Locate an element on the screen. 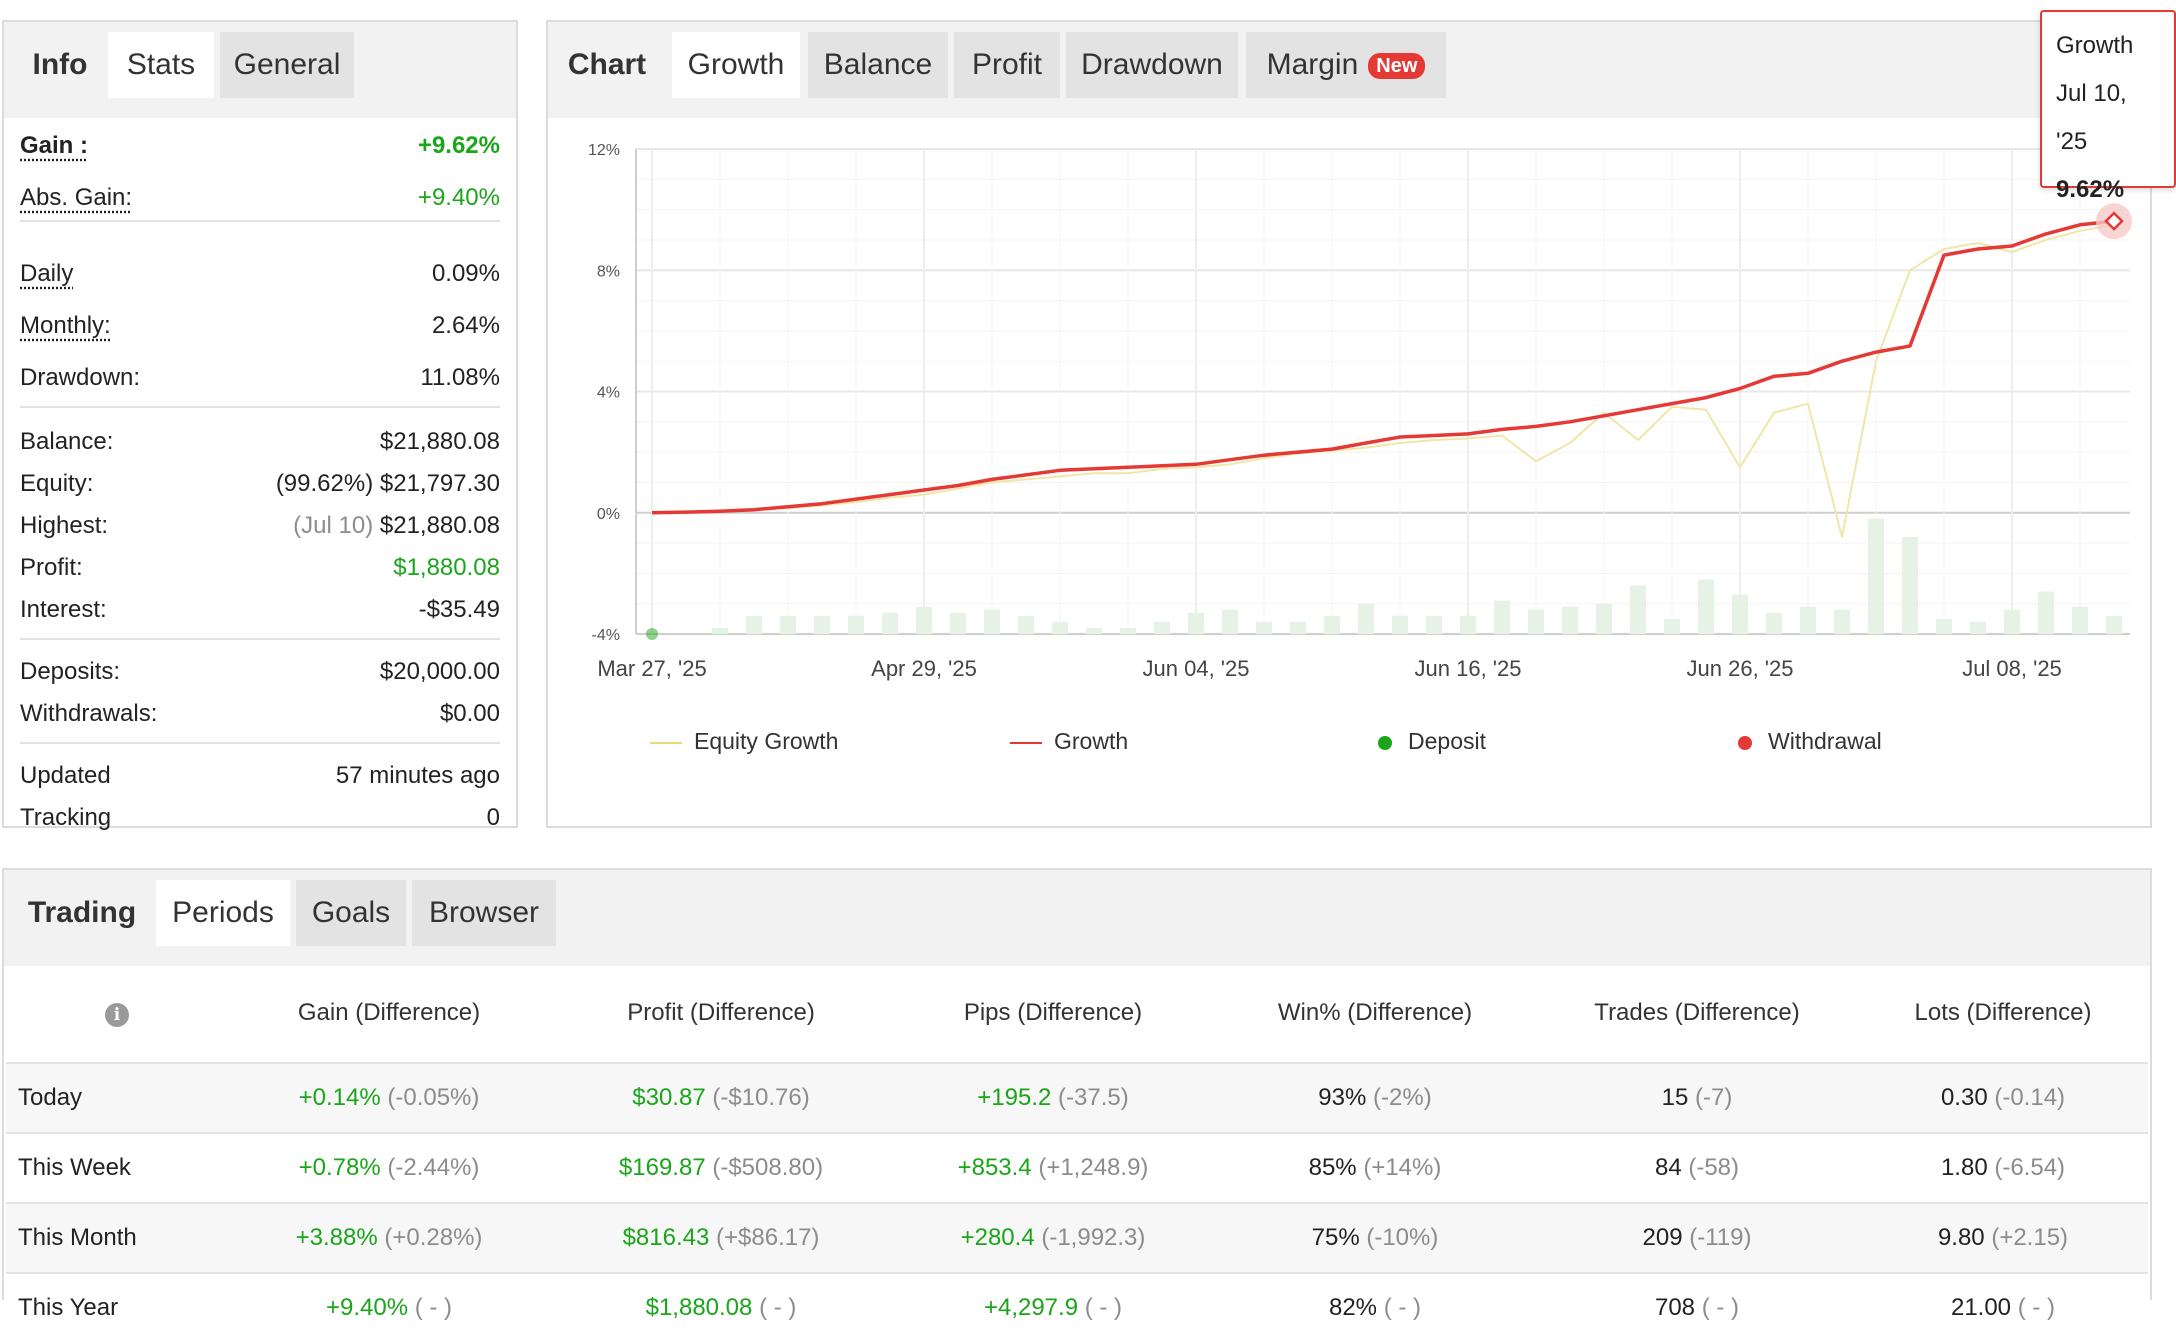 This screenshot has width=2176, height=1342. tab-balance: Balance is located at coordinates (878, 65).